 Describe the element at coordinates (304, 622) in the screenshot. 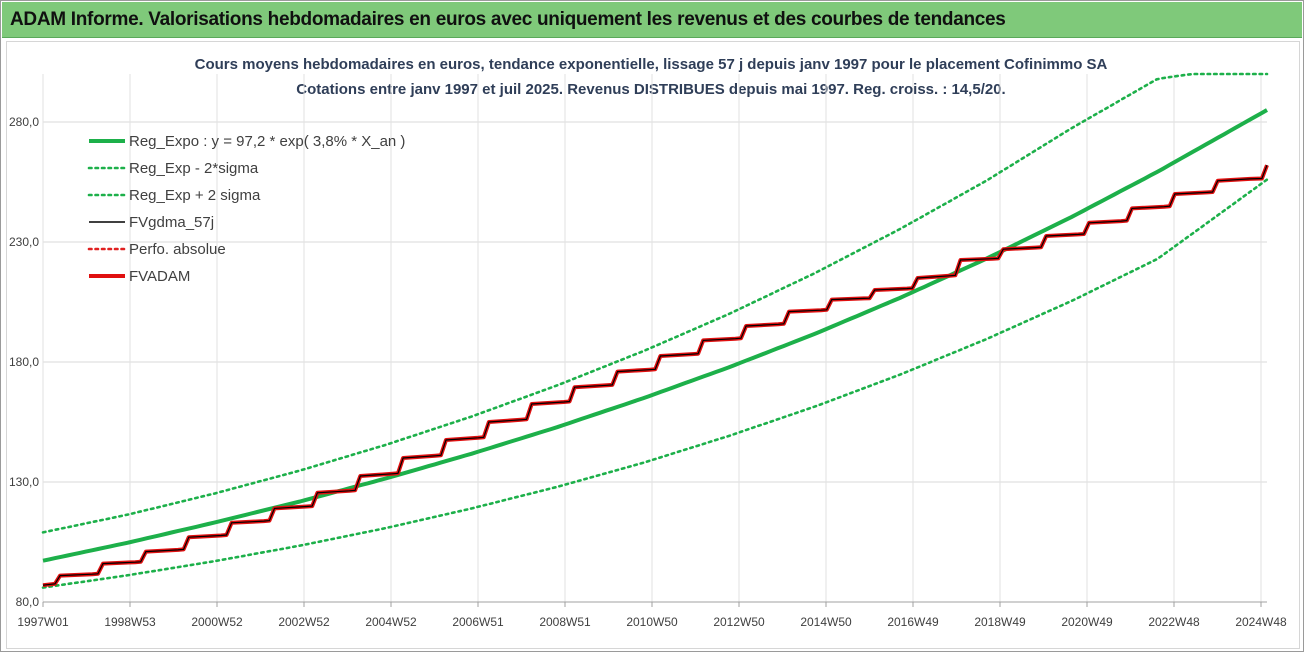

I see `x-tick-label: 2002W52` at that location.